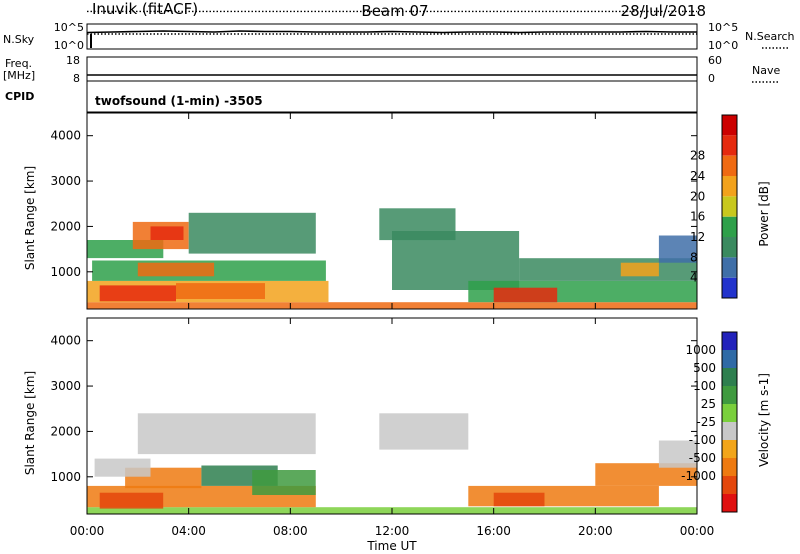 The image size is (800, 554). I want to click on x-tick-label: 00:00, so click(87, 531).